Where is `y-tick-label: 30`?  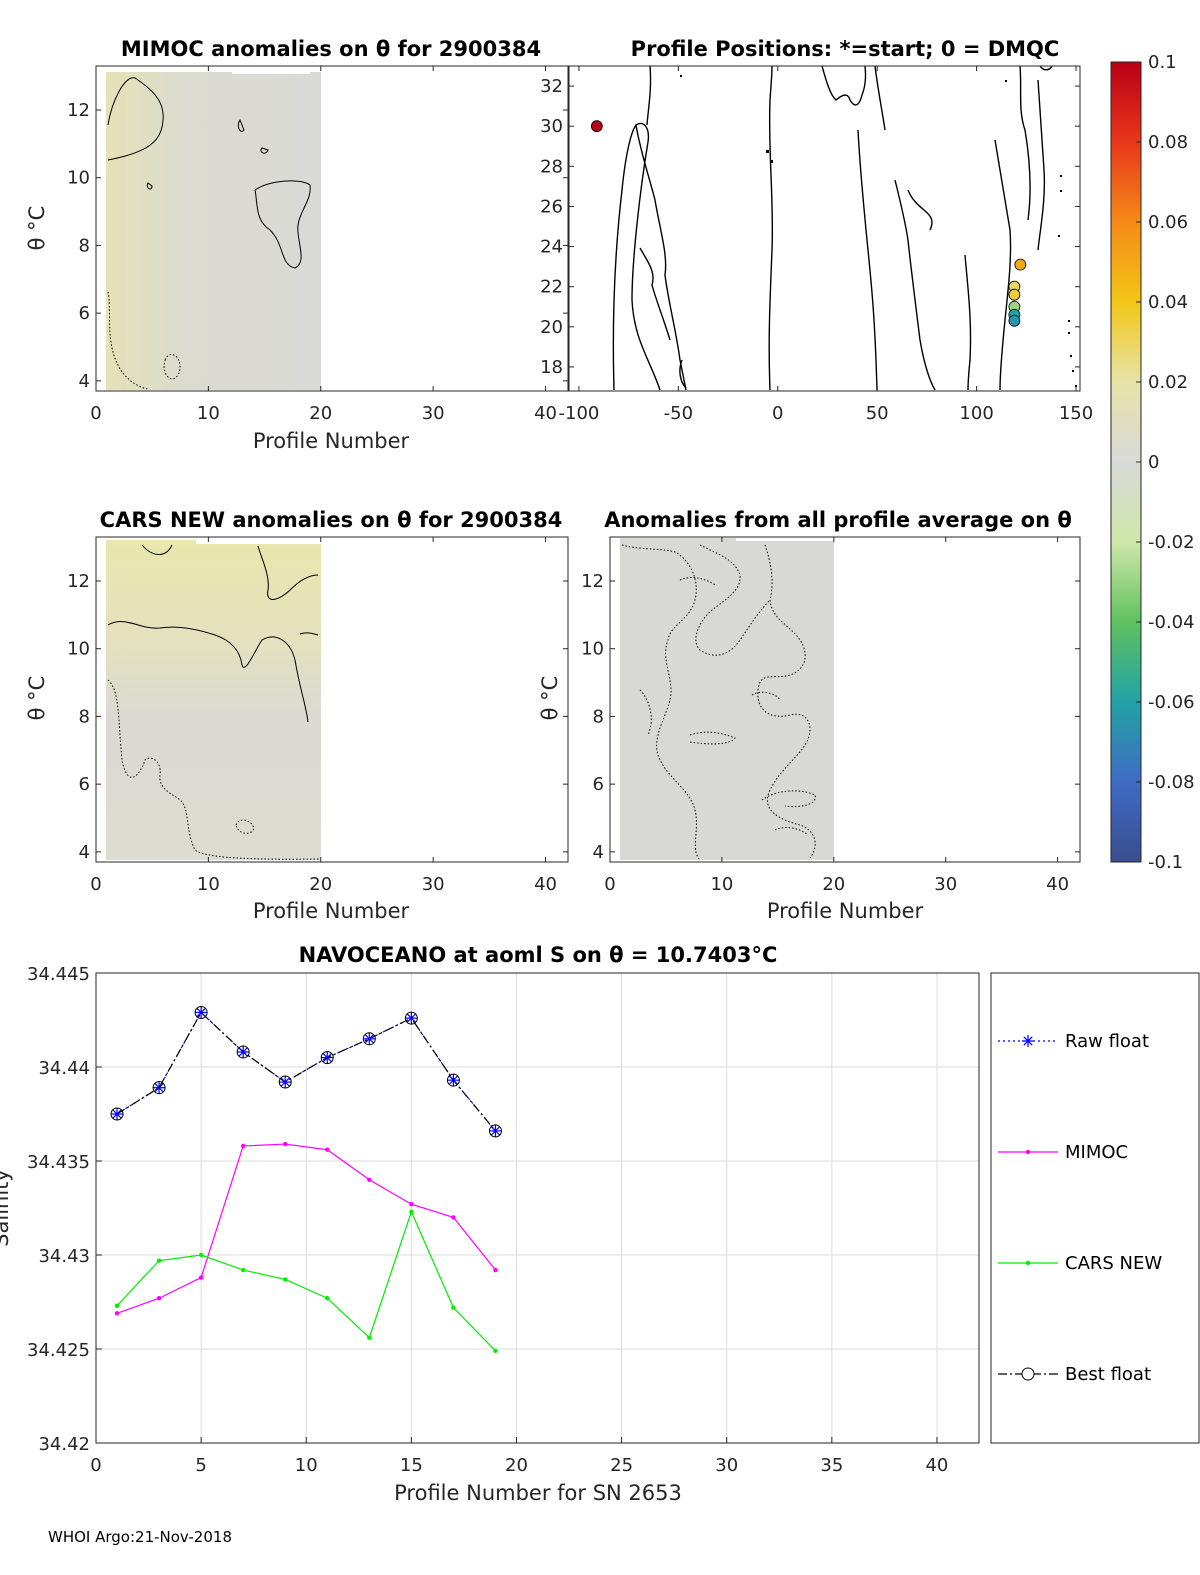 y-tick-label: 30 is located at coordinates (551, 126).